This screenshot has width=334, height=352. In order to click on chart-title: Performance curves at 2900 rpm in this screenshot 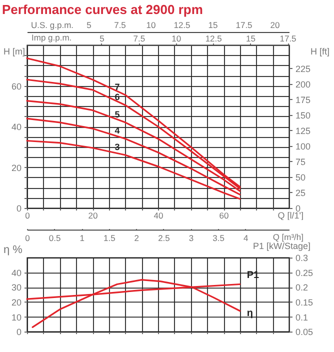, I will do `click(102, 10)`.